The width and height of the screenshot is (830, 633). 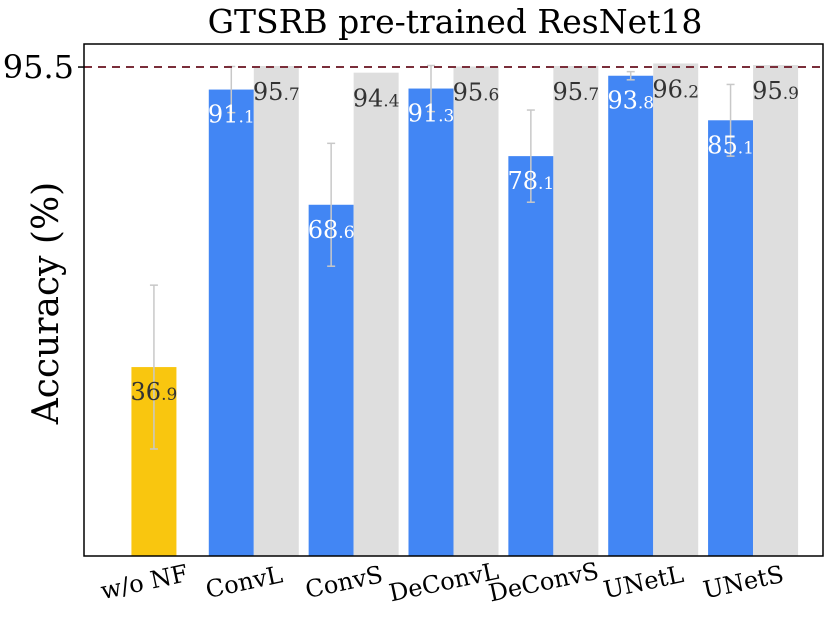 What do you see at coordinates (630, 101) in the screenshot?
I see `data-label-primary-5: 93.8` at bounding box center [630, 101].